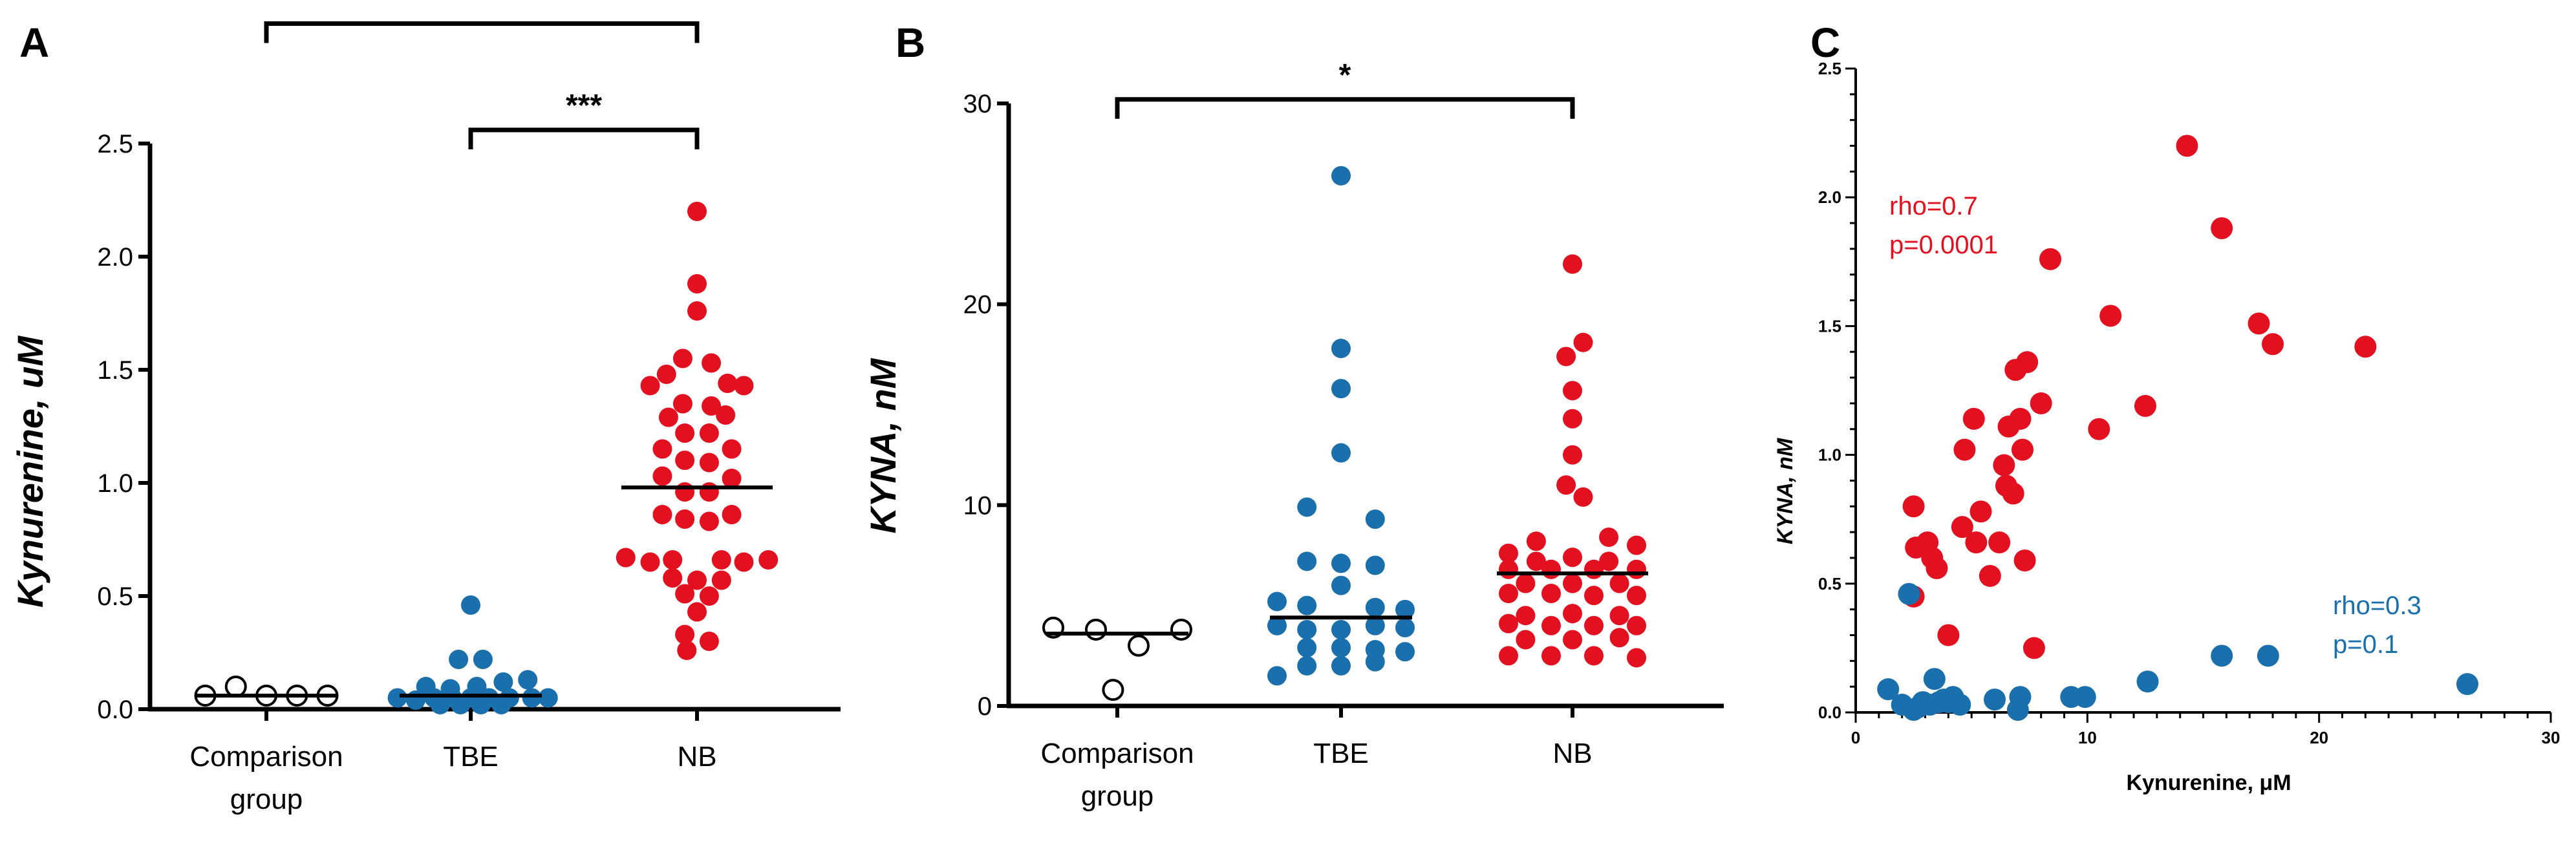 The width and height of the screenshot is (2576, 843). I want to click on A-y-tick-label: 2.0, so click(115, 257).